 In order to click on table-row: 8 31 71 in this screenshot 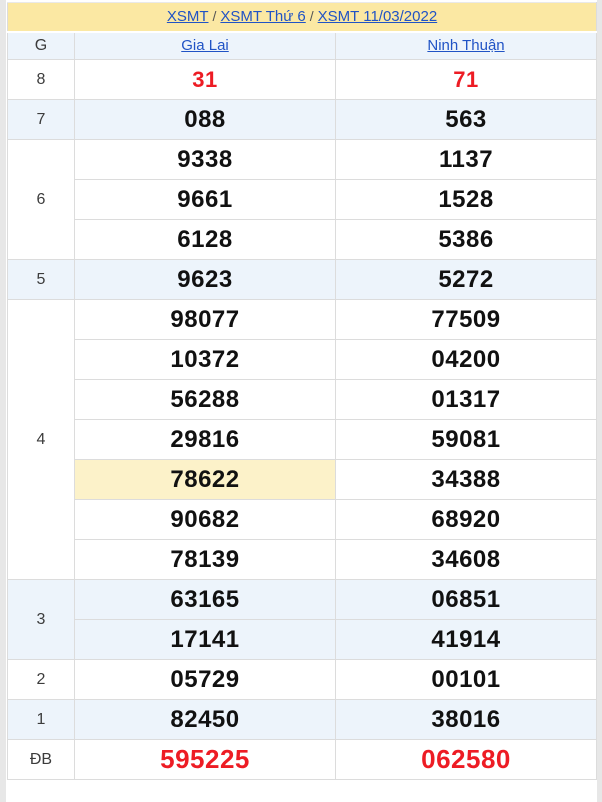, I will do `click(302, 79)`.